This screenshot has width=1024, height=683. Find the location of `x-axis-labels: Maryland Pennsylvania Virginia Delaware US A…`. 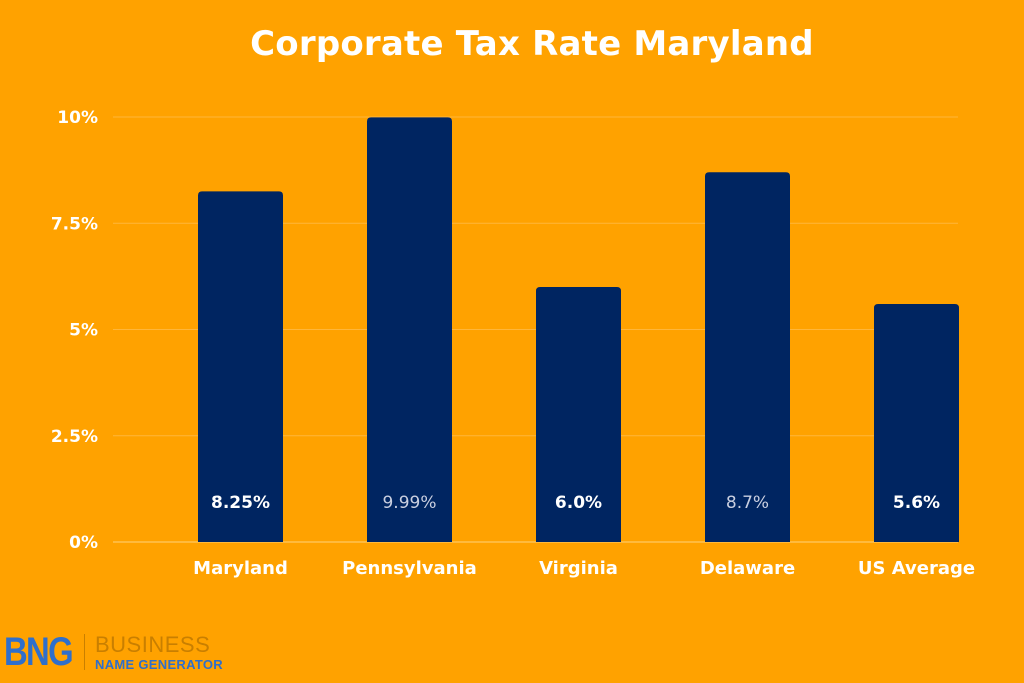

x-axis-labels: Maryland Pennsylvania Virginia Delaware US A… is located at coordinates (584, 568).